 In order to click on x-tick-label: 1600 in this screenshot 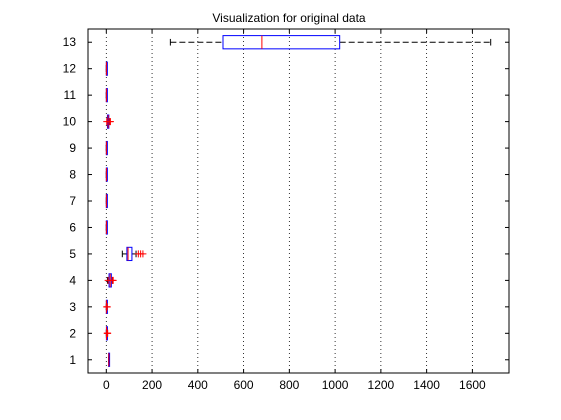, I will do `click(472, 385)`.